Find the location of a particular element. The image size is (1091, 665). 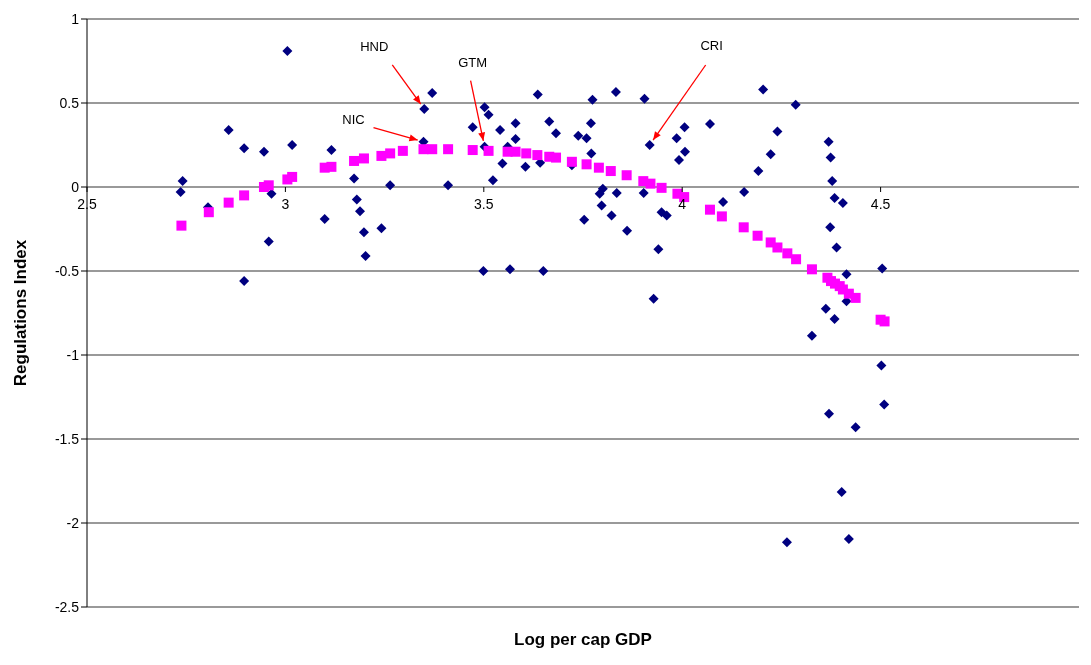

y-tick-label: -2 is located at coordinates (73, 522).